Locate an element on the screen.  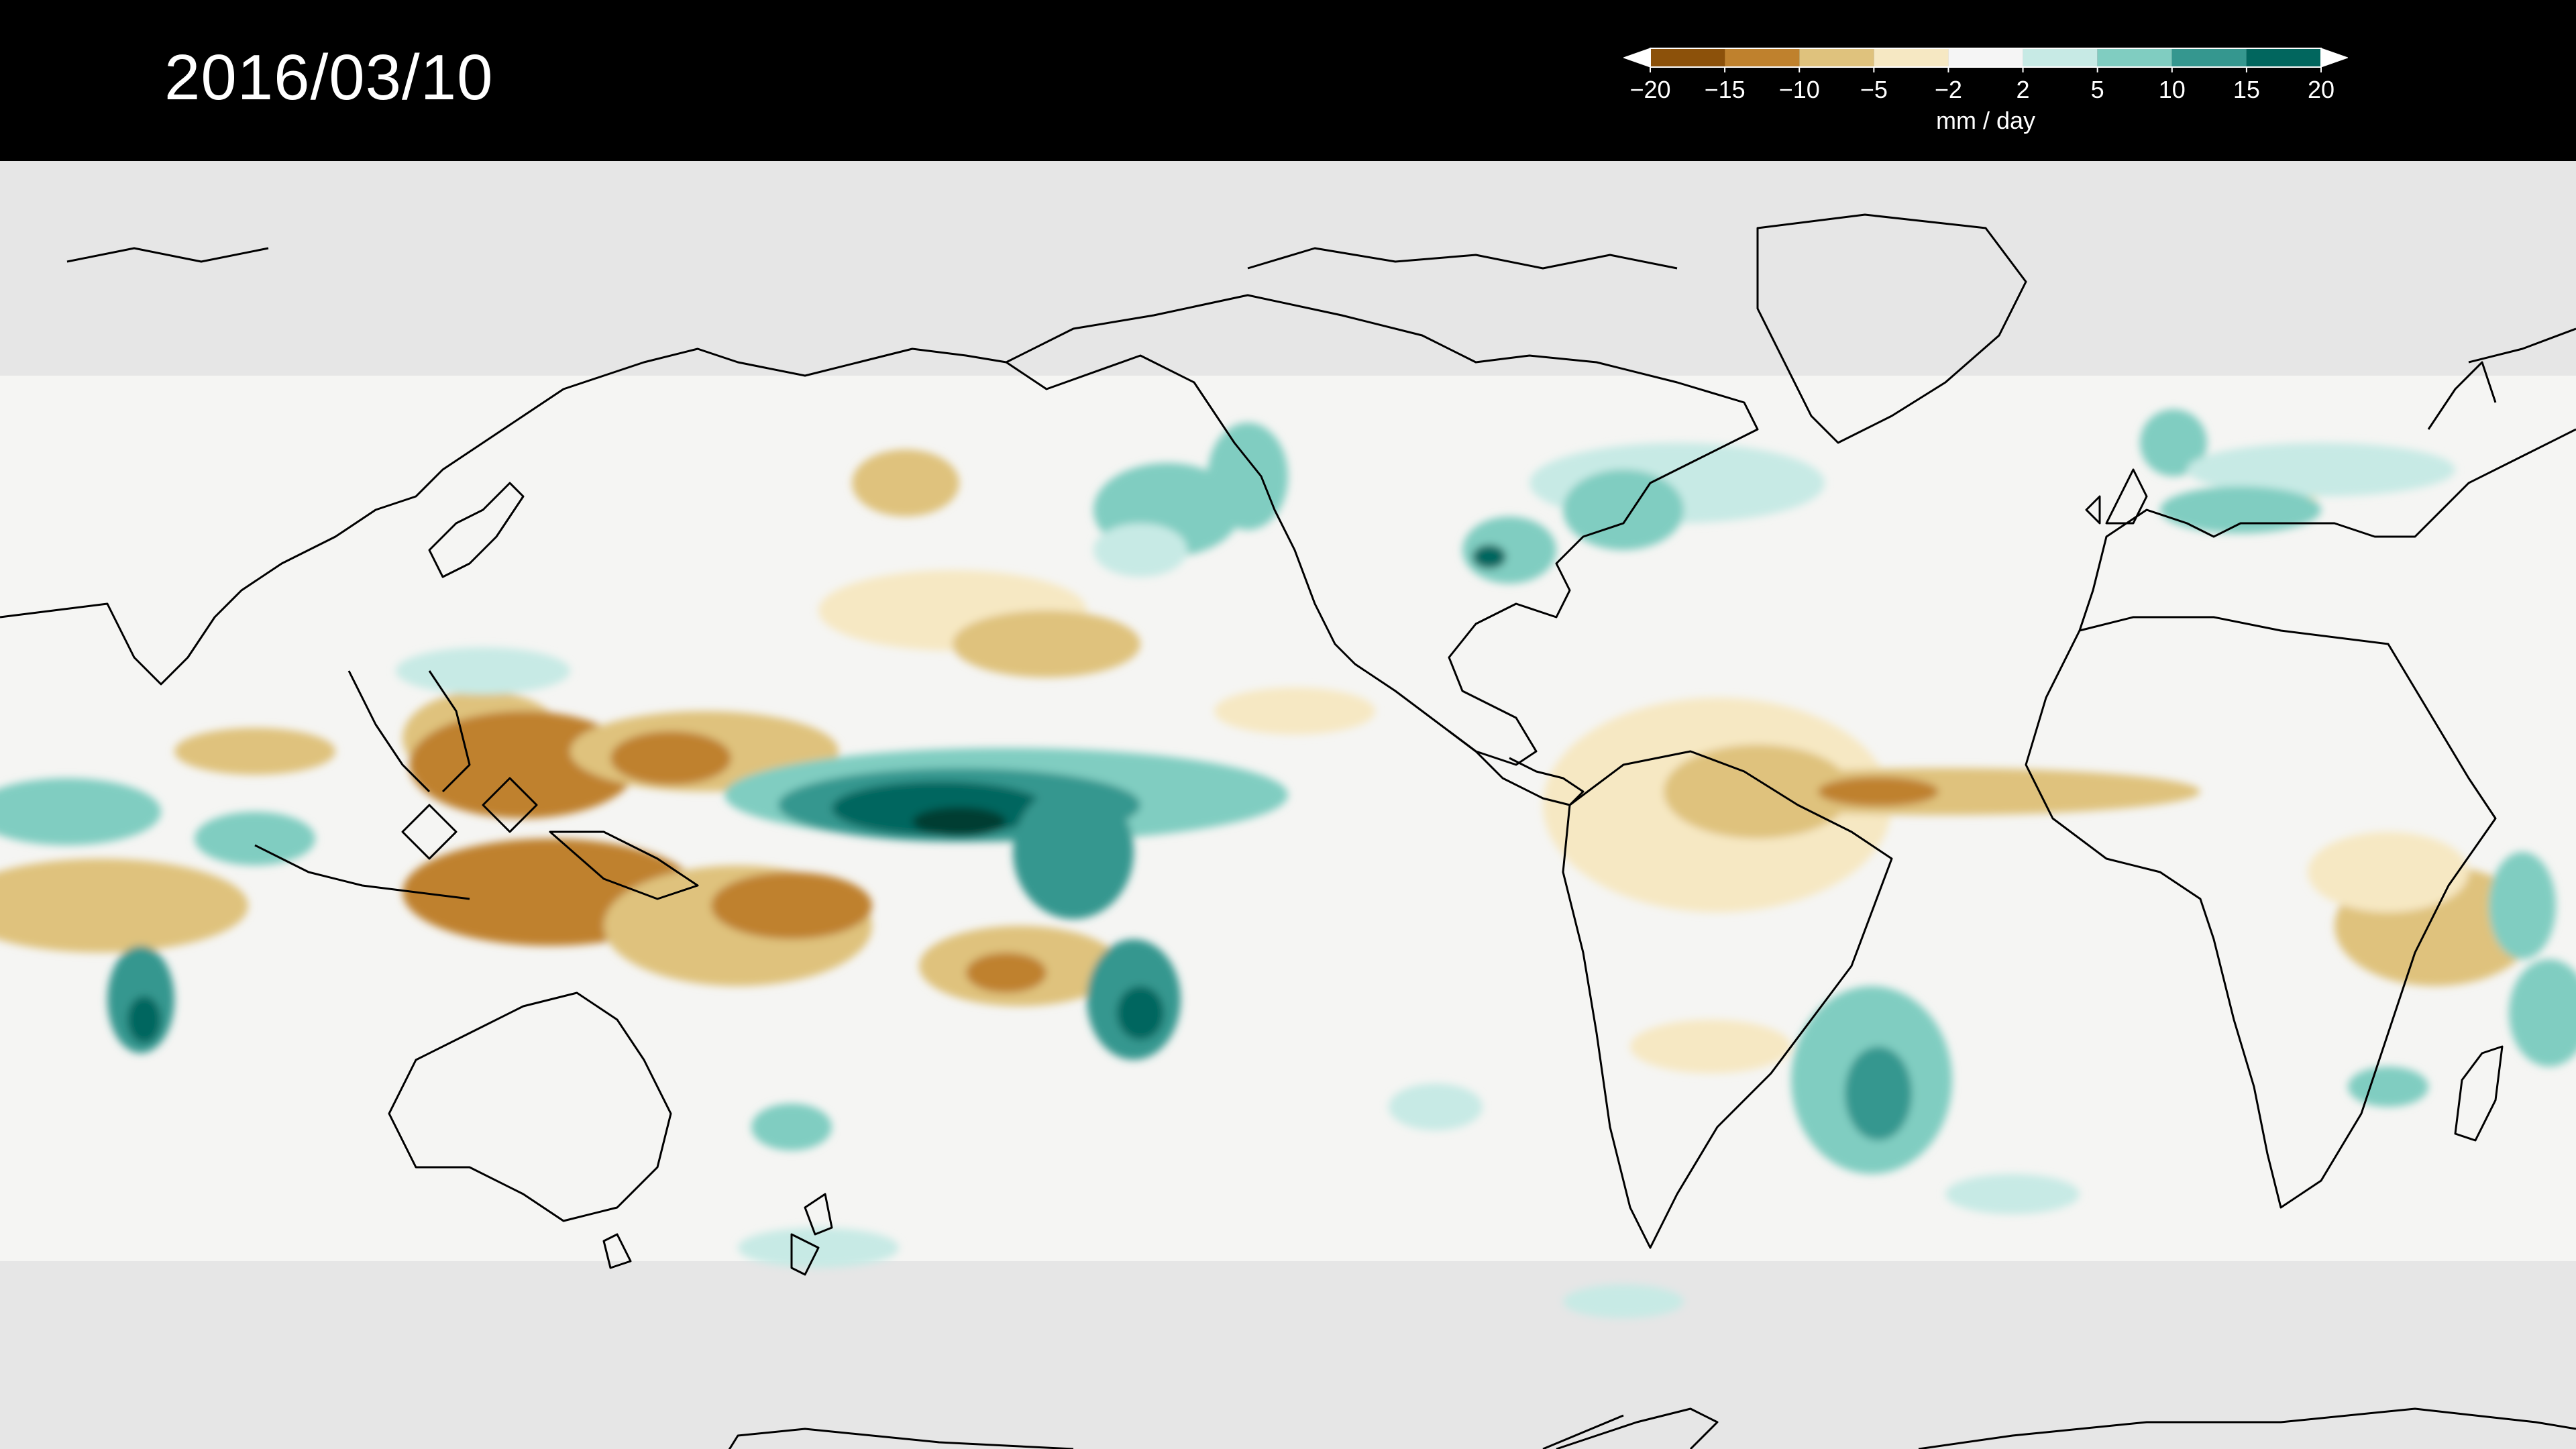
coastline-greenland is located at coordinates (1891, 328).